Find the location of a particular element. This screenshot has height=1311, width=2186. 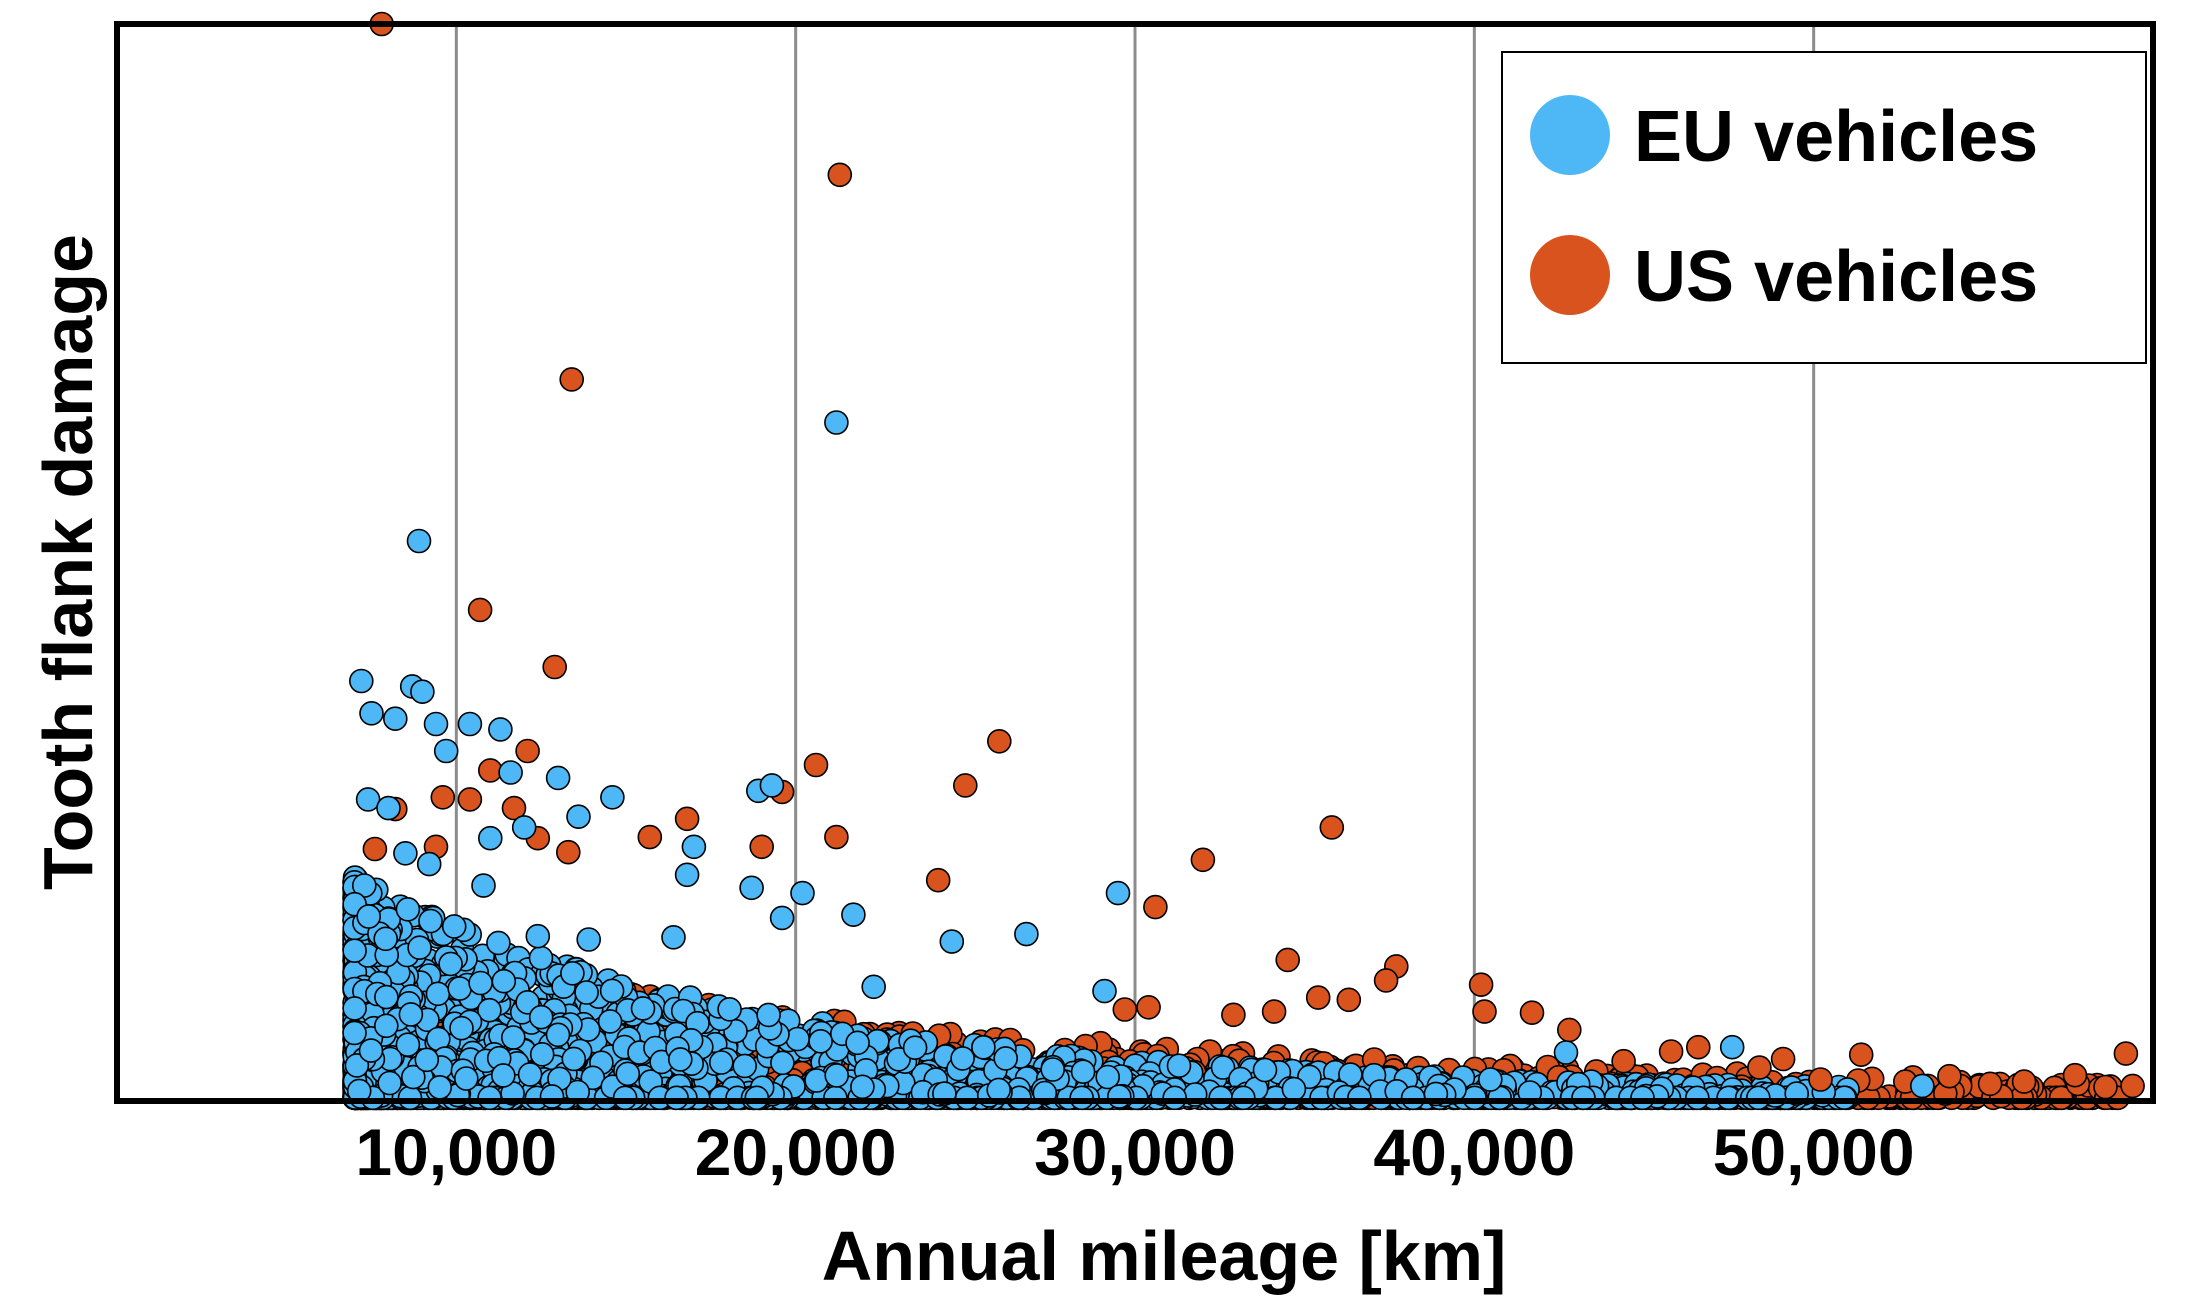

x-tick-label: 50,000 is located at coordinates (1814, 1152).